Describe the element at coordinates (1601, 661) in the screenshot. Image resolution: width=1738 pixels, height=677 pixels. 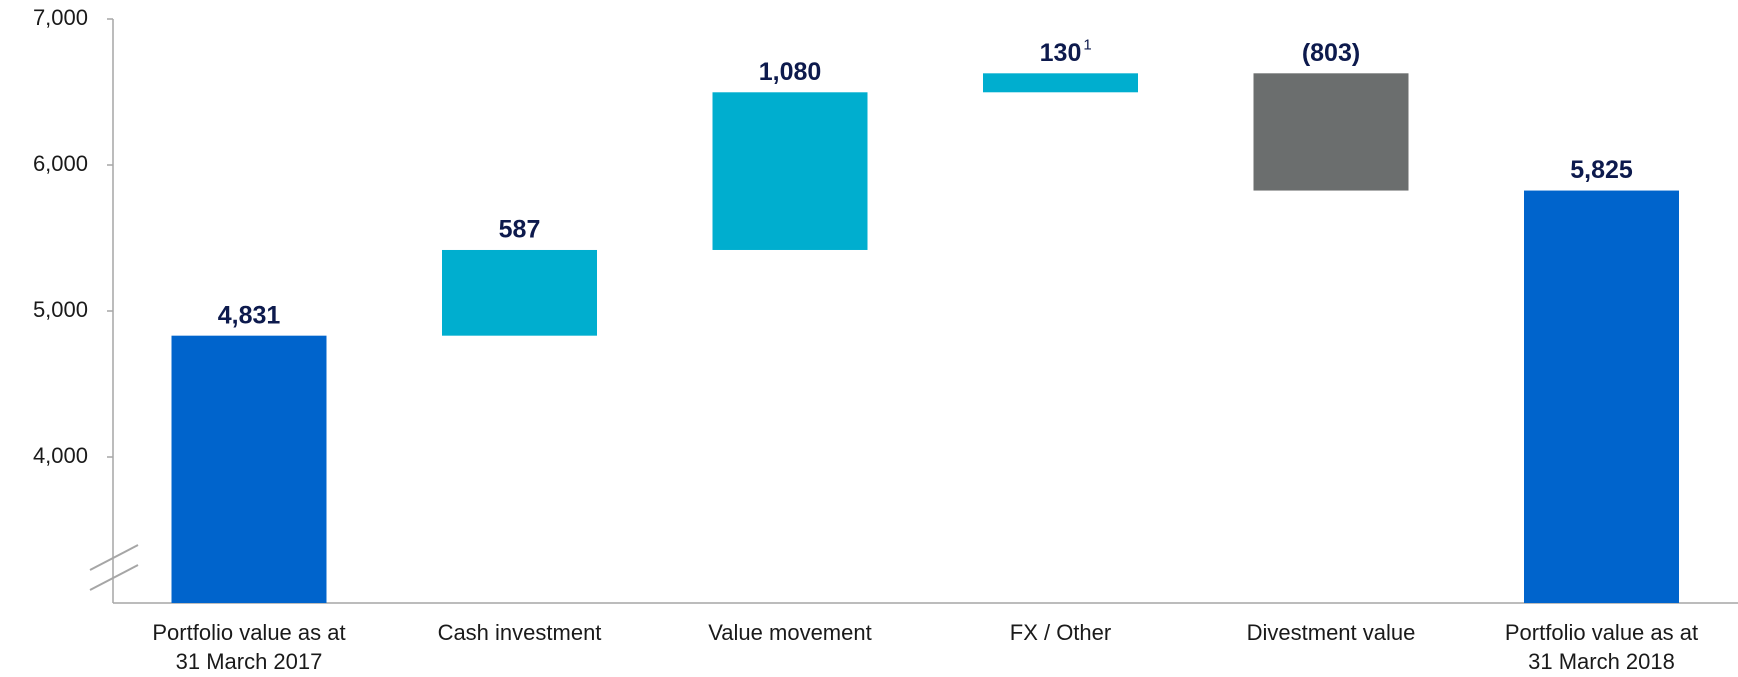
I see `x-tick-label: 31 March 2018` at that location.